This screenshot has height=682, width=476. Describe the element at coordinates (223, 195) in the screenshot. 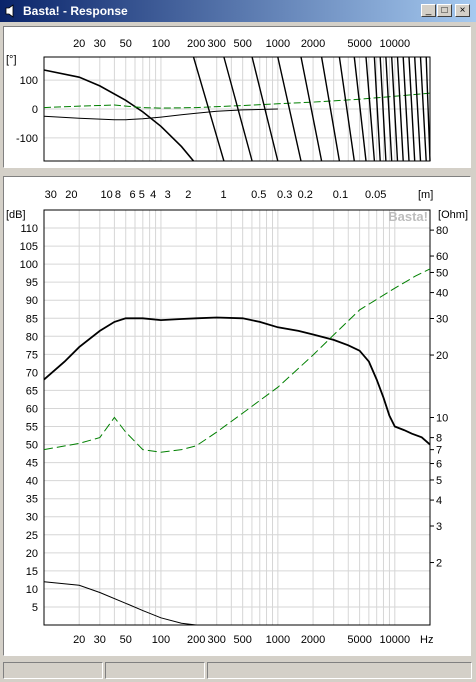

I see `wavelength-tick-label: 1` at that location.